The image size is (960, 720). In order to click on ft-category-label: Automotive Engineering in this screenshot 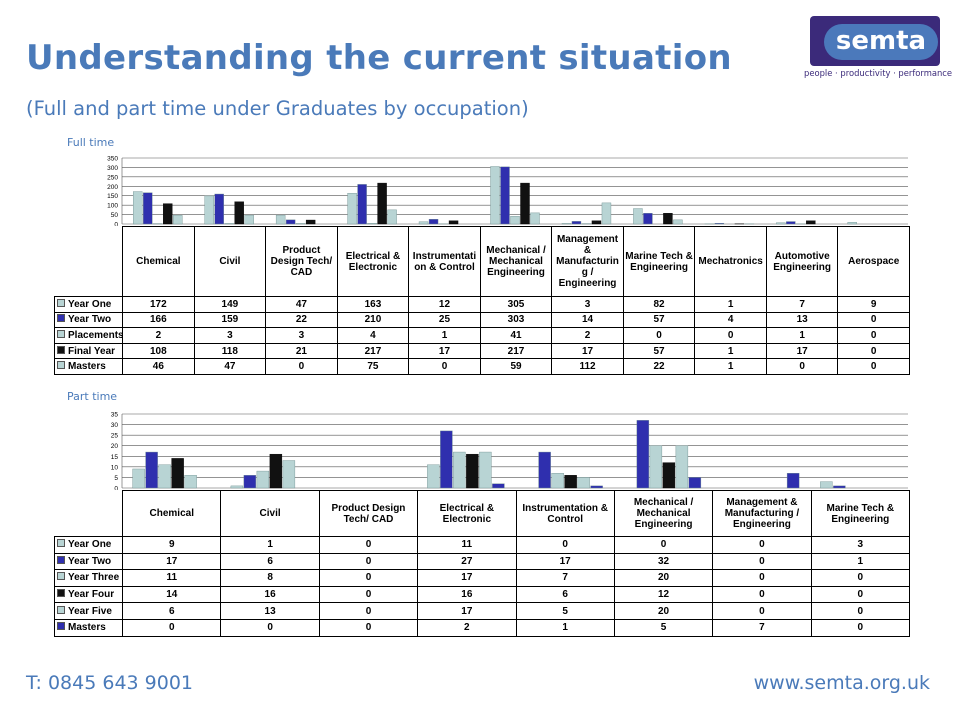, I will do `click(802, 261)`.